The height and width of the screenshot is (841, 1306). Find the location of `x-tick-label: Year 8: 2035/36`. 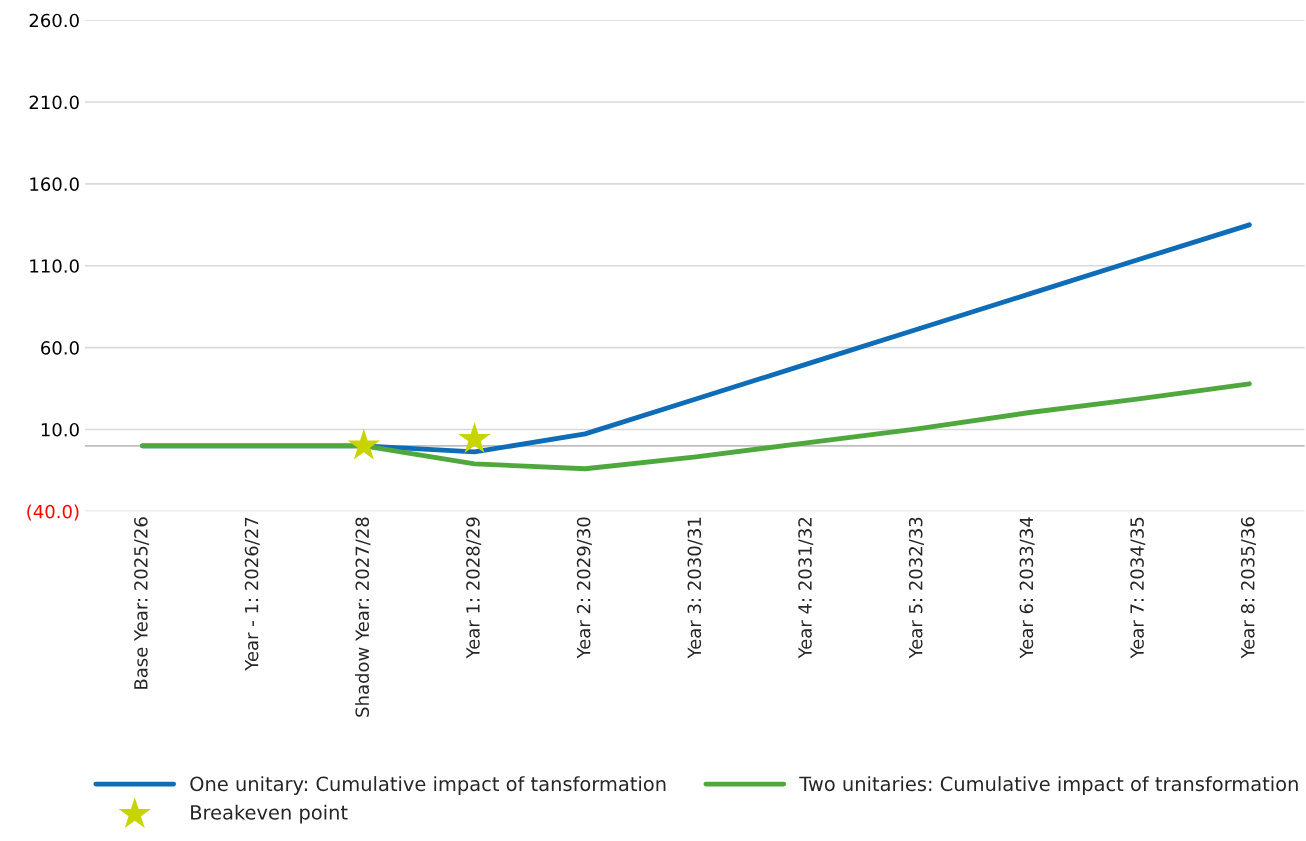

x-tick-label: Year 8: 2035/36 is located at coordinates (1248, 588).